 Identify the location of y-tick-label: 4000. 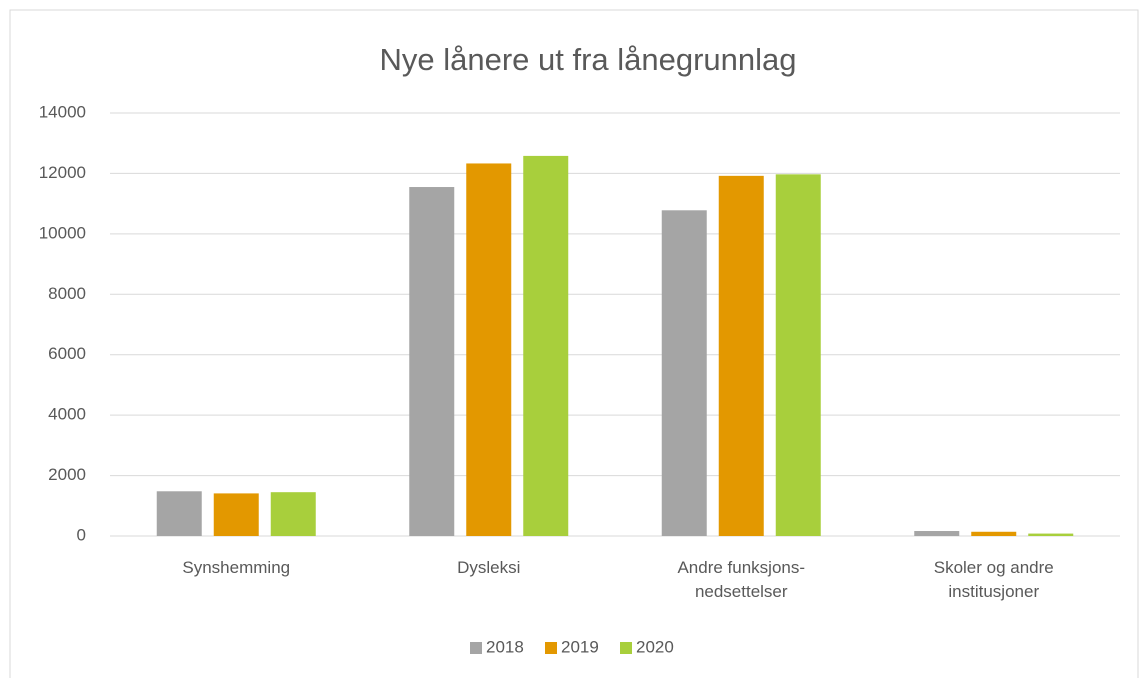
(67, 414).